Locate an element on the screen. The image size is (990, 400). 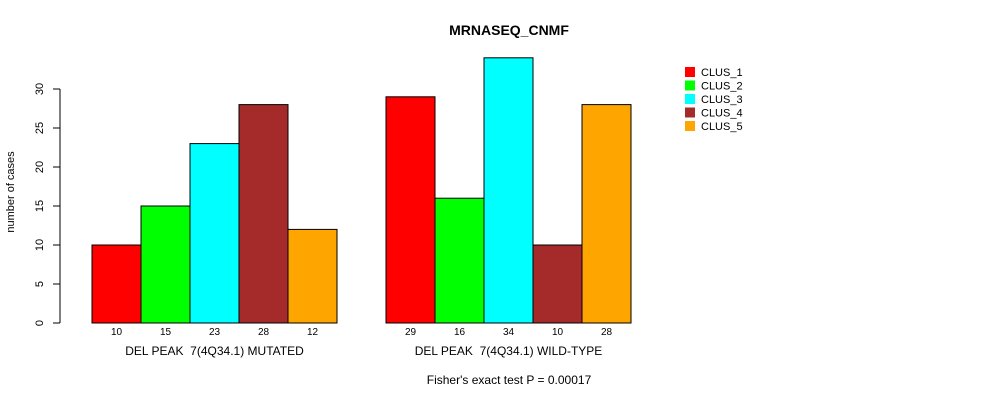
y-tick-label: 5 is located at coordinates (40, 284).